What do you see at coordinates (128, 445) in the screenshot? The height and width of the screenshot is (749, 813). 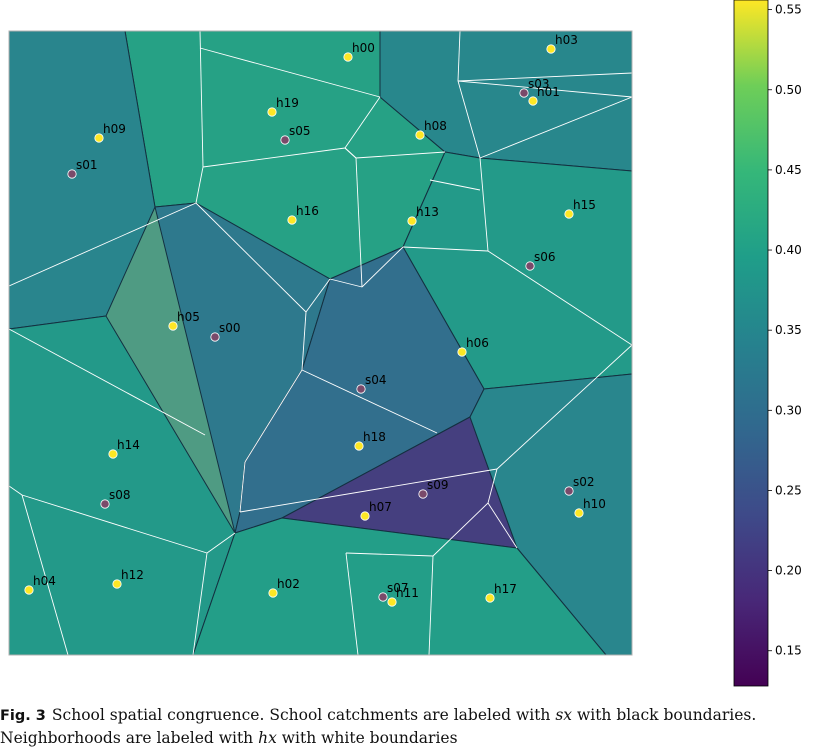 I see `neighborhood-label-h14: h14` at bounding box center [128, 445].